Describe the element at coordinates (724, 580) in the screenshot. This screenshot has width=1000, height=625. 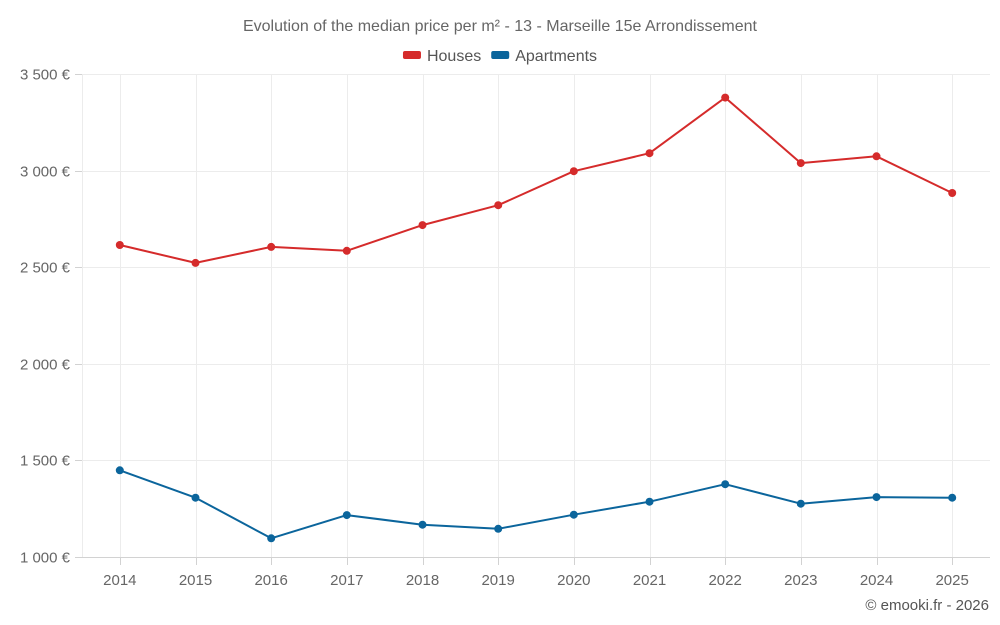
I see `x-tick-label: 2022` at that location.